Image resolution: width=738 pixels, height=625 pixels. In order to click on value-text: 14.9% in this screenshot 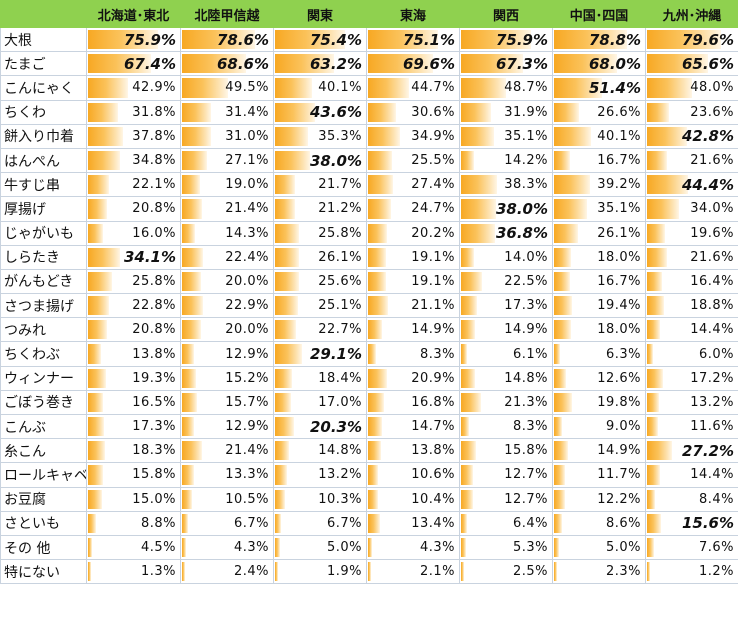, I will do `click(526, 330)`.